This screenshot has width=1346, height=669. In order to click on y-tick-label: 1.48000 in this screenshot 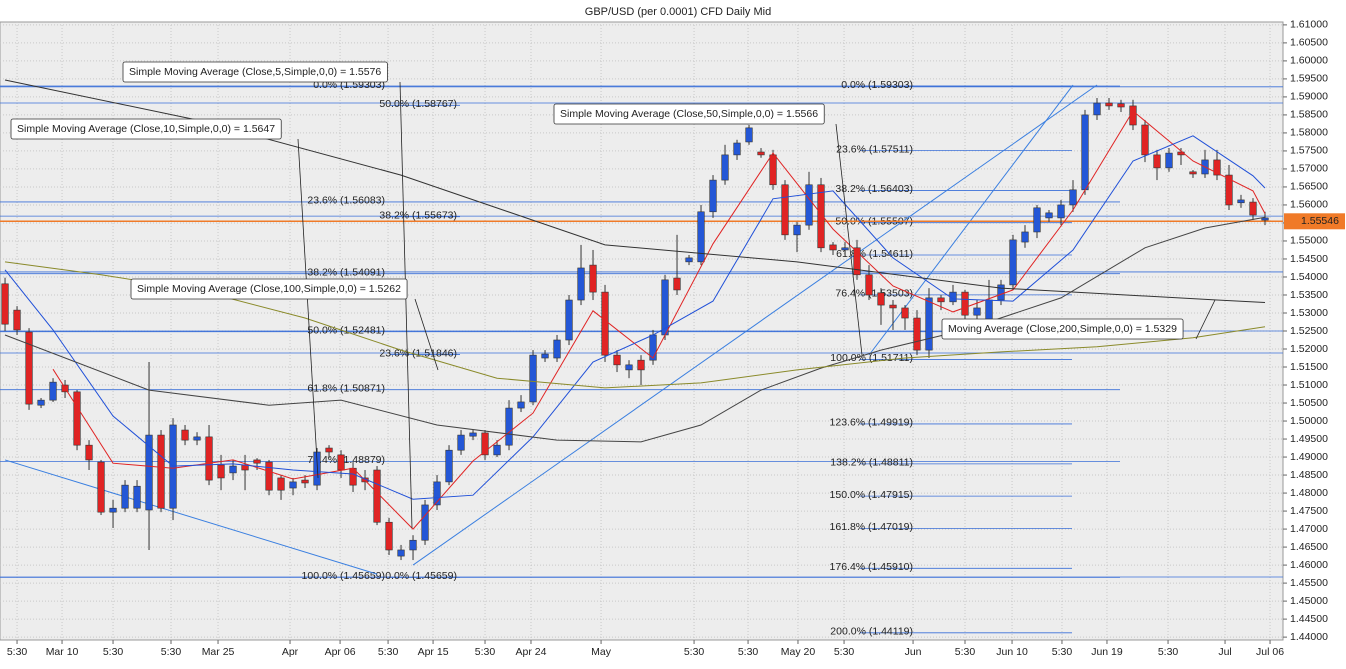, I will do `click(1309, 493)`.